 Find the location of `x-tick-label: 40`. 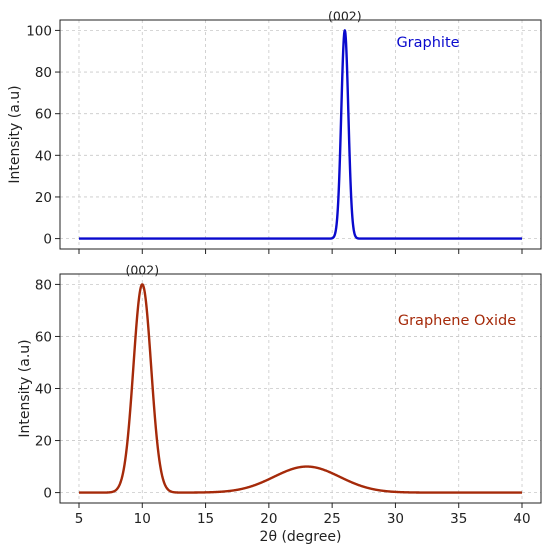

x-tick-label: 40 is located at coordinates (521, 519).